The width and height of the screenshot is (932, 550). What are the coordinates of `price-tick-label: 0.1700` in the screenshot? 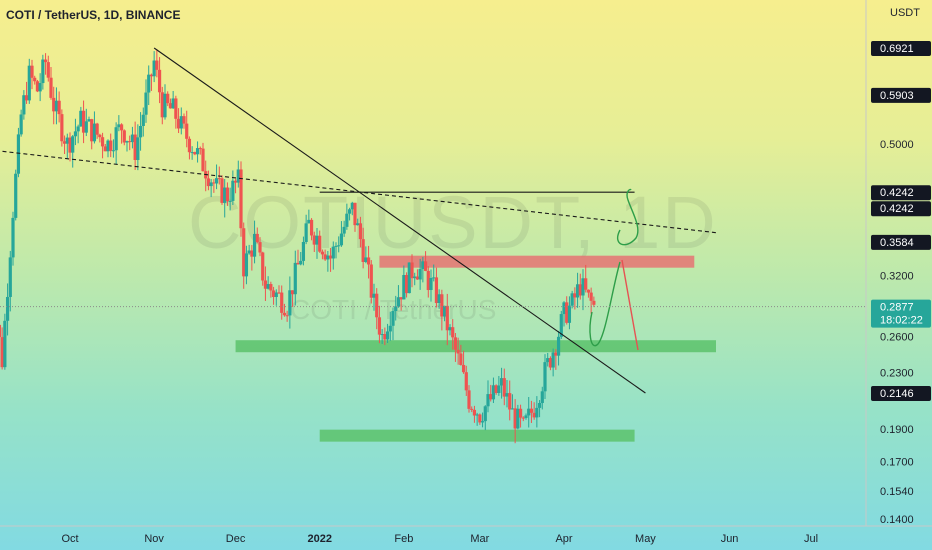 It's located at (897, 463).